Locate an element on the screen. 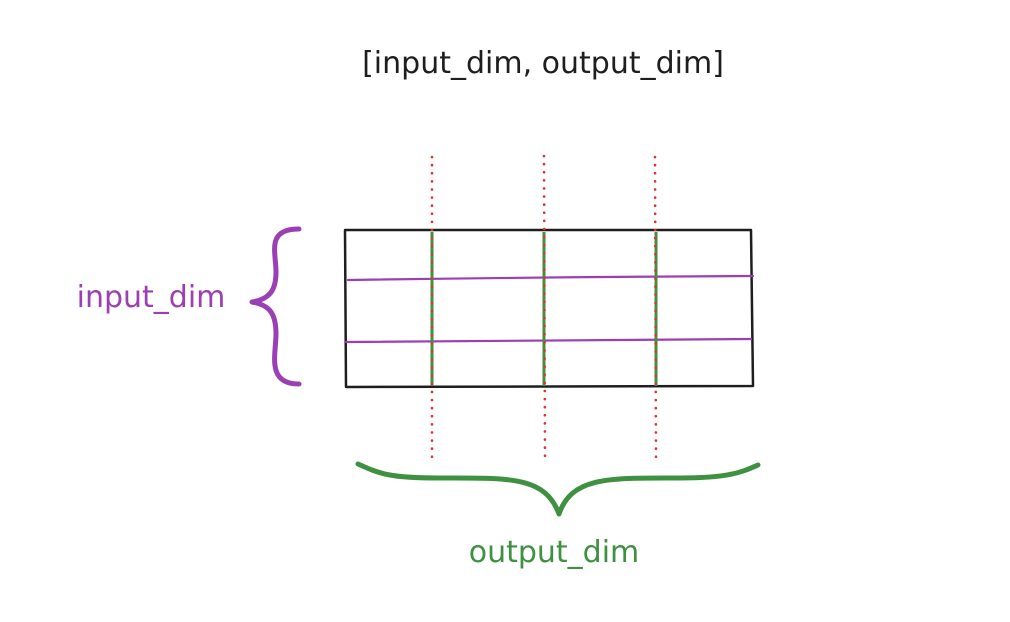 The height and width of the screenshot is (622, 1010). diagram-title: [input_dim, output_dim] is located at coordinates (543, 63).